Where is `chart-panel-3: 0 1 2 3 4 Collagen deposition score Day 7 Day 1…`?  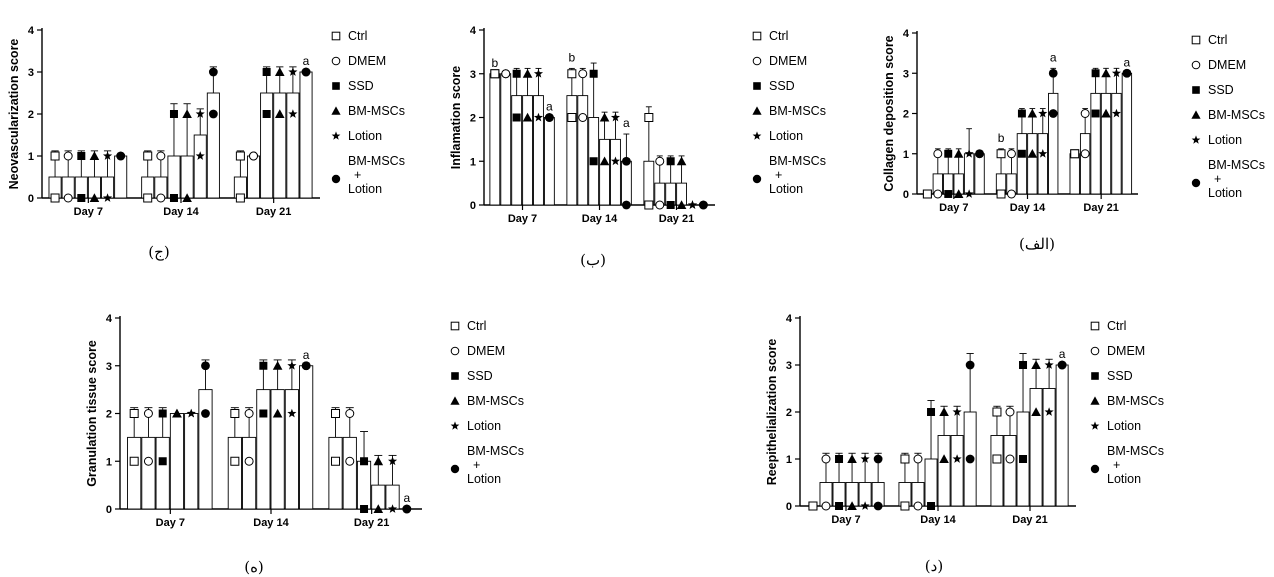 chart-panel-3: 0 1 2 3 4 Collagen deposition score Day 7 Day 1… is located at coordinates (1073, 140).